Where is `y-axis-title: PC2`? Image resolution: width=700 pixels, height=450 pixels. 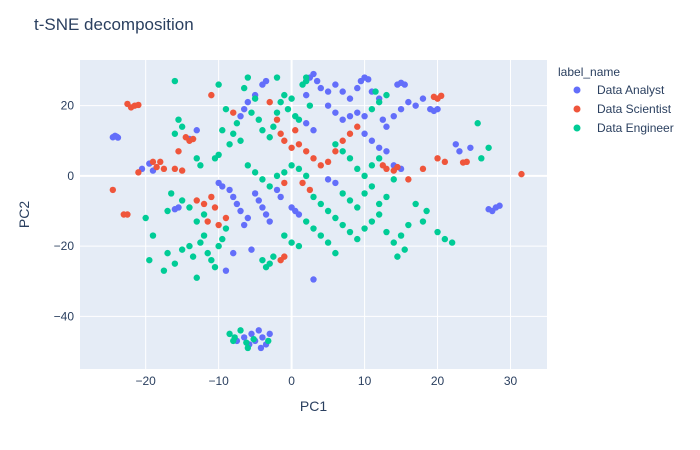 y-axis-title: PC2 is located at coordinates (24, 214).